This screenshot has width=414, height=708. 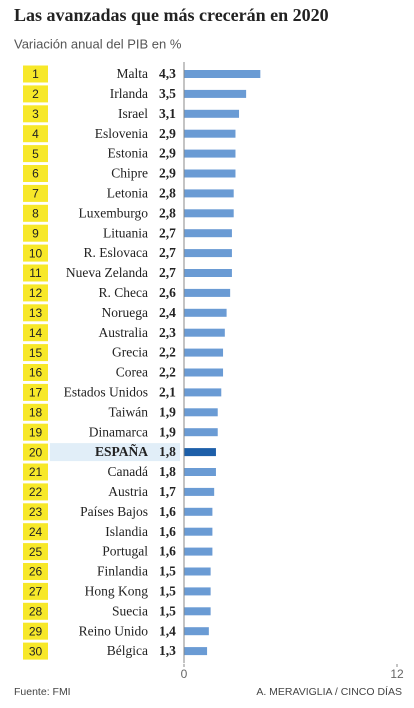 I want to click on category-label: ESPAÑA, so click(x=121, y=451).